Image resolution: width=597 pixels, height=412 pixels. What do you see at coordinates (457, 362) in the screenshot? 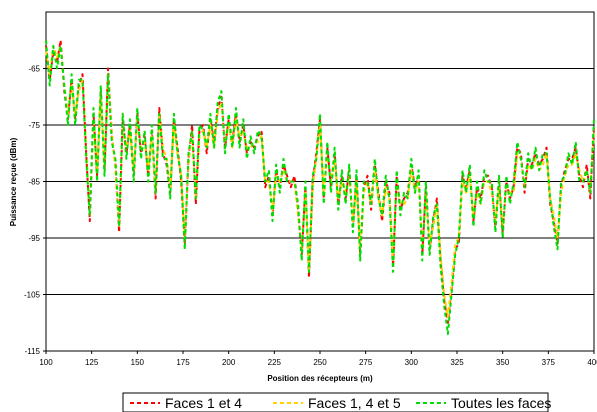
I see `x-tick-label: 325` at bounding box center [457, 362].